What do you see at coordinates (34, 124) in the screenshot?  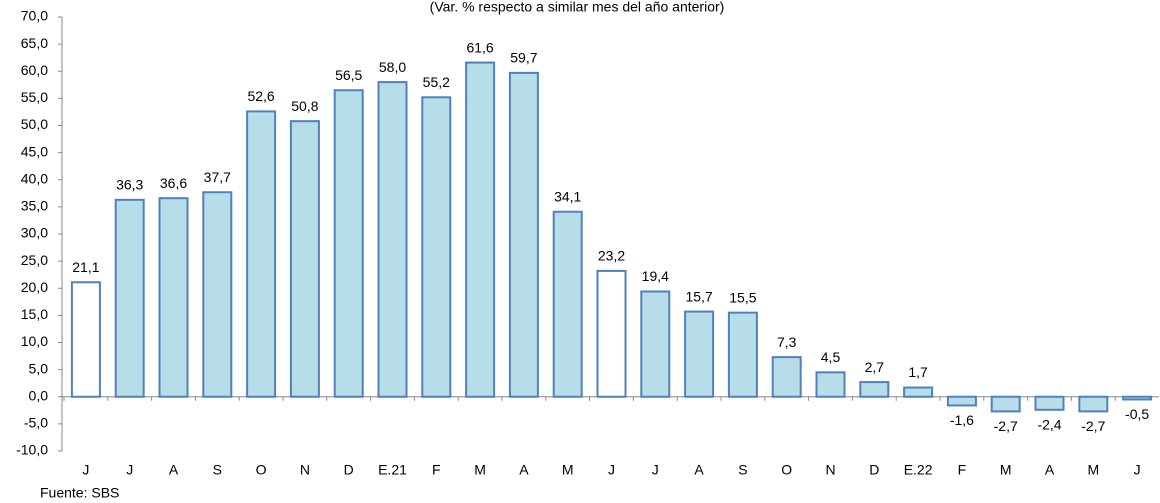 I see `y-tick-label: 50,0` at bounding box center [34, 124].